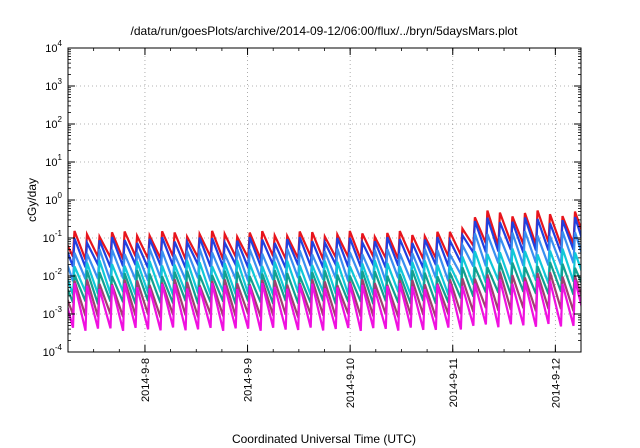 The image size is (640, 448). Describe the element at coordinates (53, 351) in the screenshot. I see `y-tick-label: 10⁻⁴` at that location.